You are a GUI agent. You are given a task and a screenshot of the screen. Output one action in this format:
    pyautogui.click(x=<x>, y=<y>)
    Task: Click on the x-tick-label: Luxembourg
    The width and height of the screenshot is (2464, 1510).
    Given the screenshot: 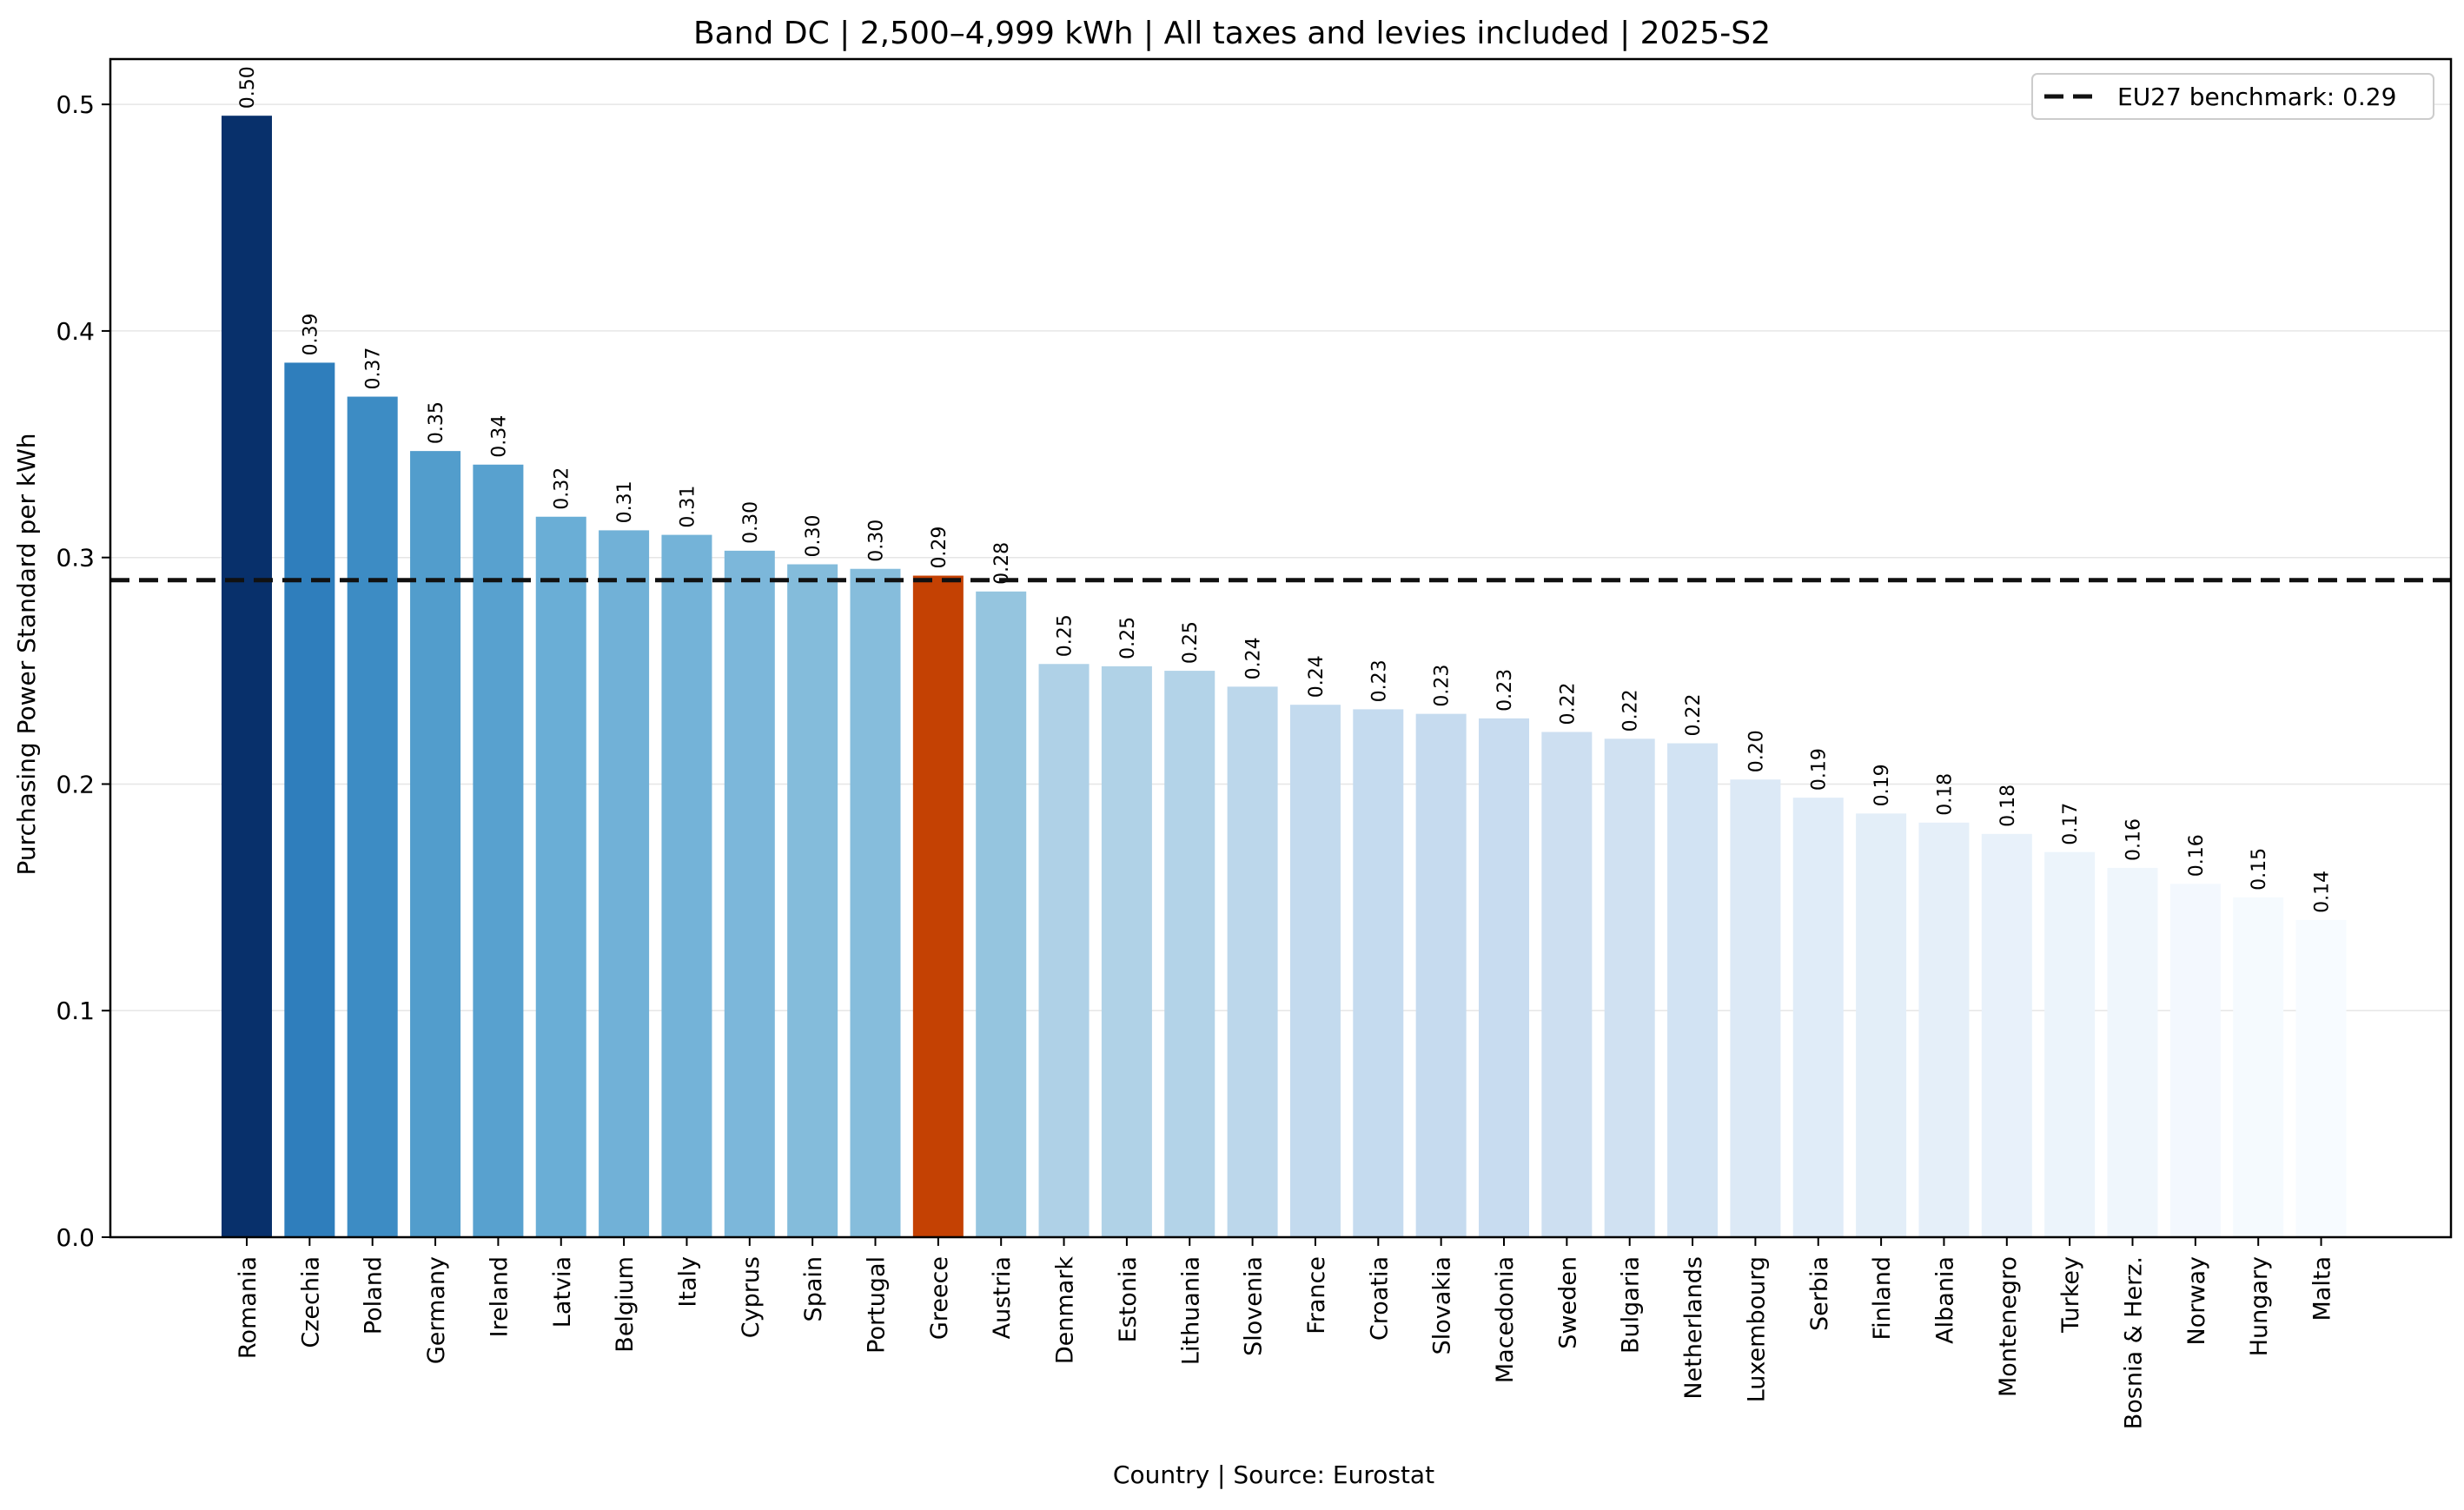 What is the action you would take?
    pyautogui.click(x=1756, y=1329)
    